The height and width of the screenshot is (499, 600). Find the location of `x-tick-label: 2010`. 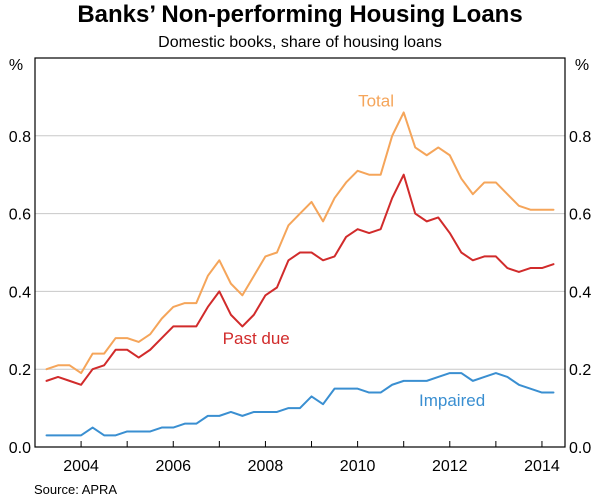

x-tick-label: 2010 is located at coordinates (358, 466).